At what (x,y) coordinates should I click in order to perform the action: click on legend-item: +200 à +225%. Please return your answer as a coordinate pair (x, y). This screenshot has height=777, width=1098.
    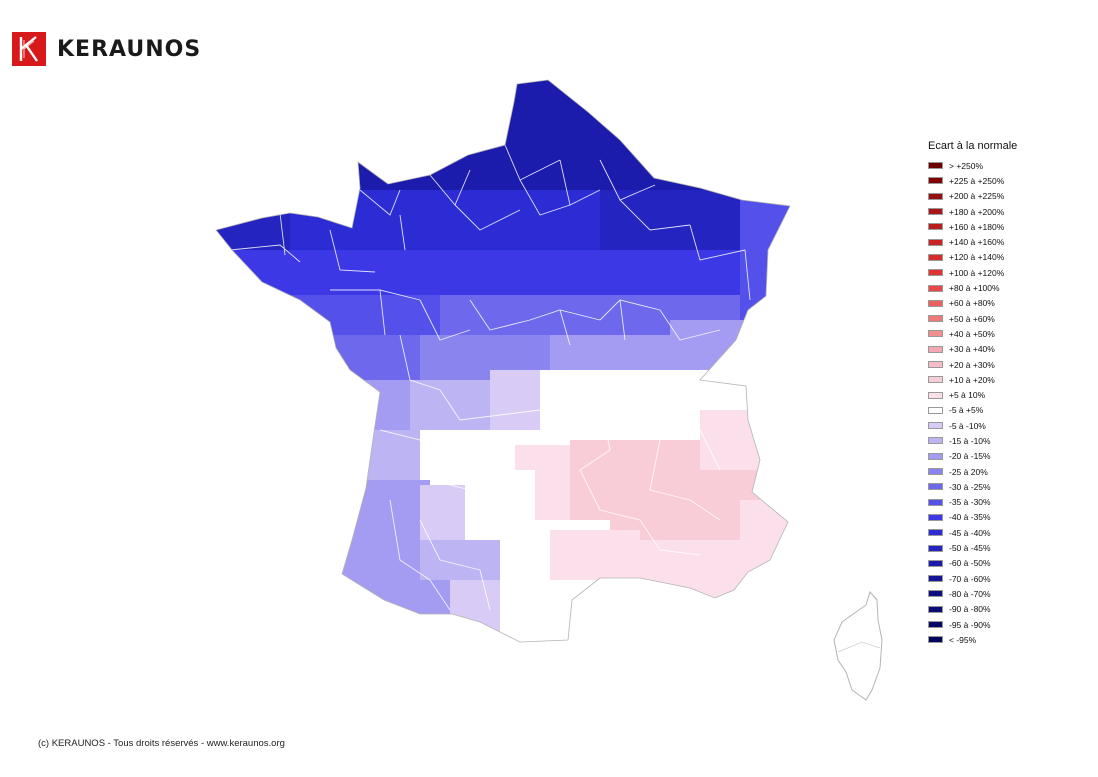
    Looking at the image, I should click on (972, 196).